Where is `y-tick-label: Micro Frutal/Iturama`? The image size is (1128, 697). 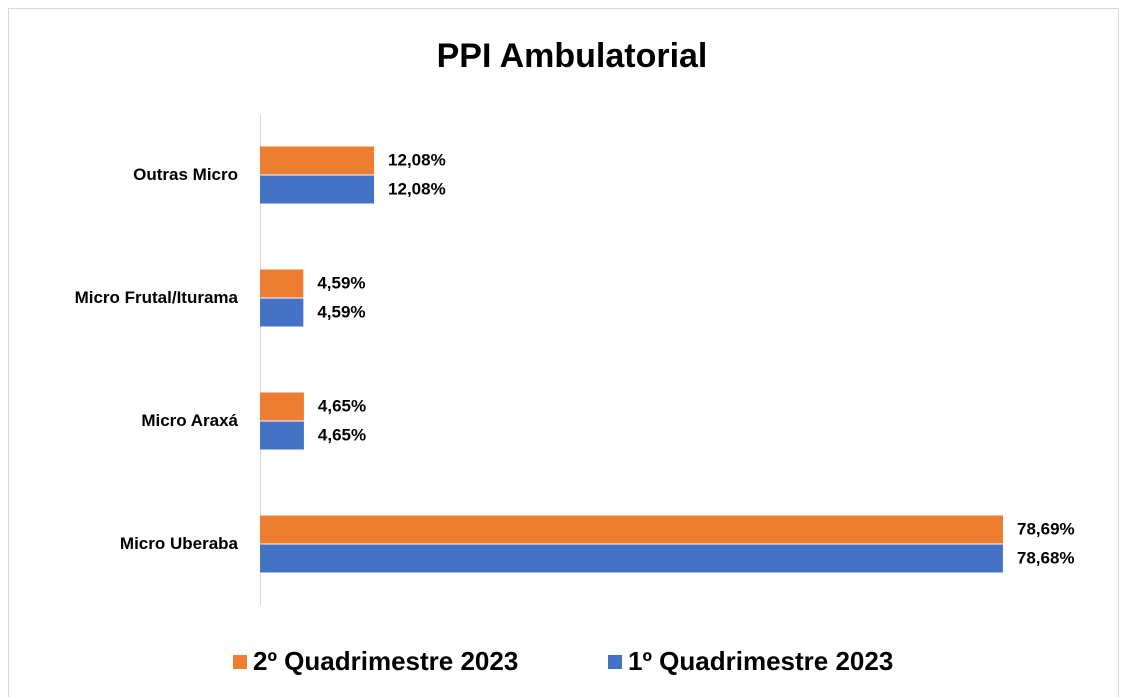 y-tick-label: Micro Frutal/Iturama is located at coordinates (157, 297).